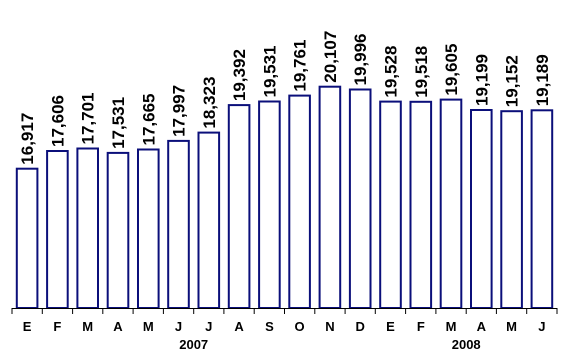 The image size is (561, 356). What do you see at coordinates (451, 70) in the screenshot?
I see `data-label-14: 19,605` at bounding box center [451, 70].